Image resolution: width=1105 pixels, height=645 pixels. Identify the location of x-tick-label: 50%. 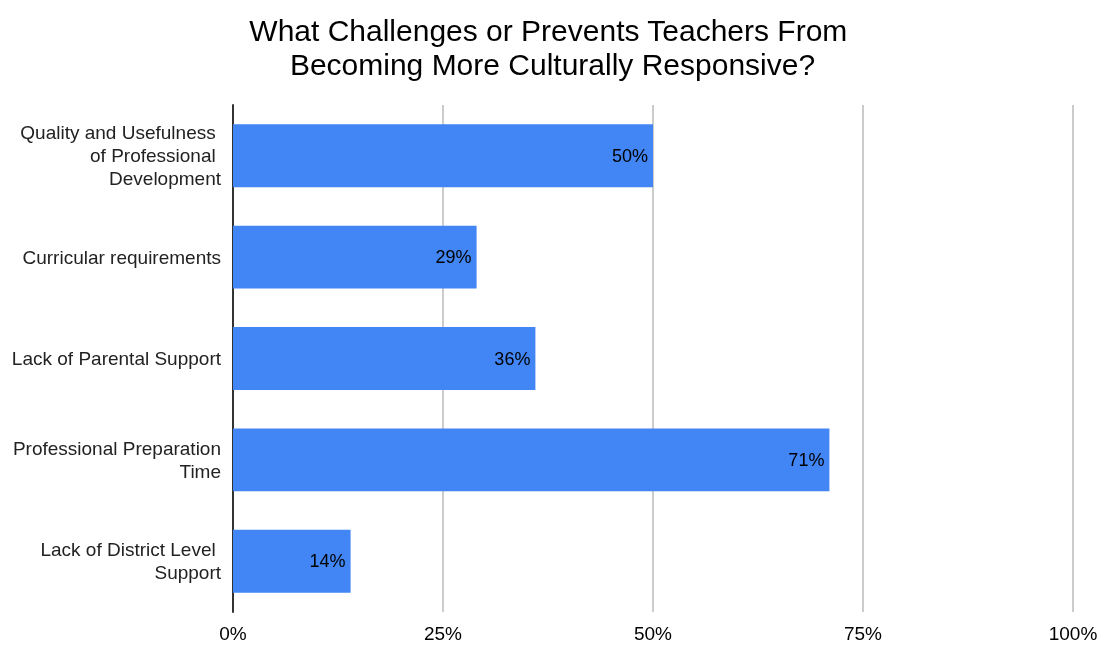
(653, 633).